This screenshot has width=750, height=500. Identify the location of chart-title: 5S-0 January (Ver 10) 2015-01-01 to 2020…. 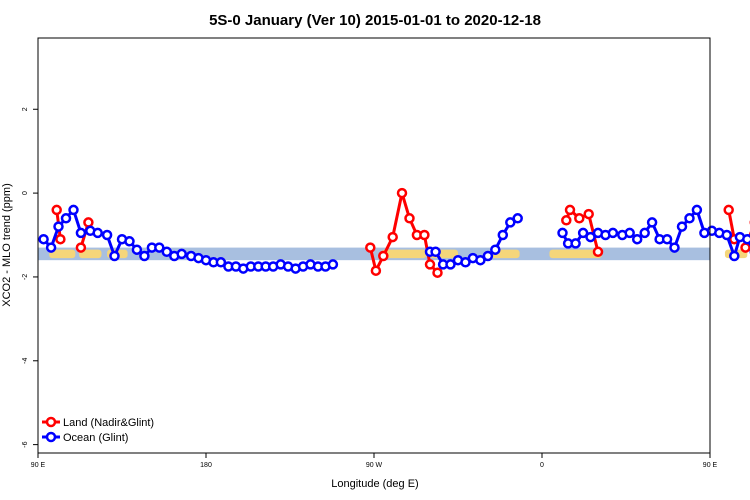
(375, 20).